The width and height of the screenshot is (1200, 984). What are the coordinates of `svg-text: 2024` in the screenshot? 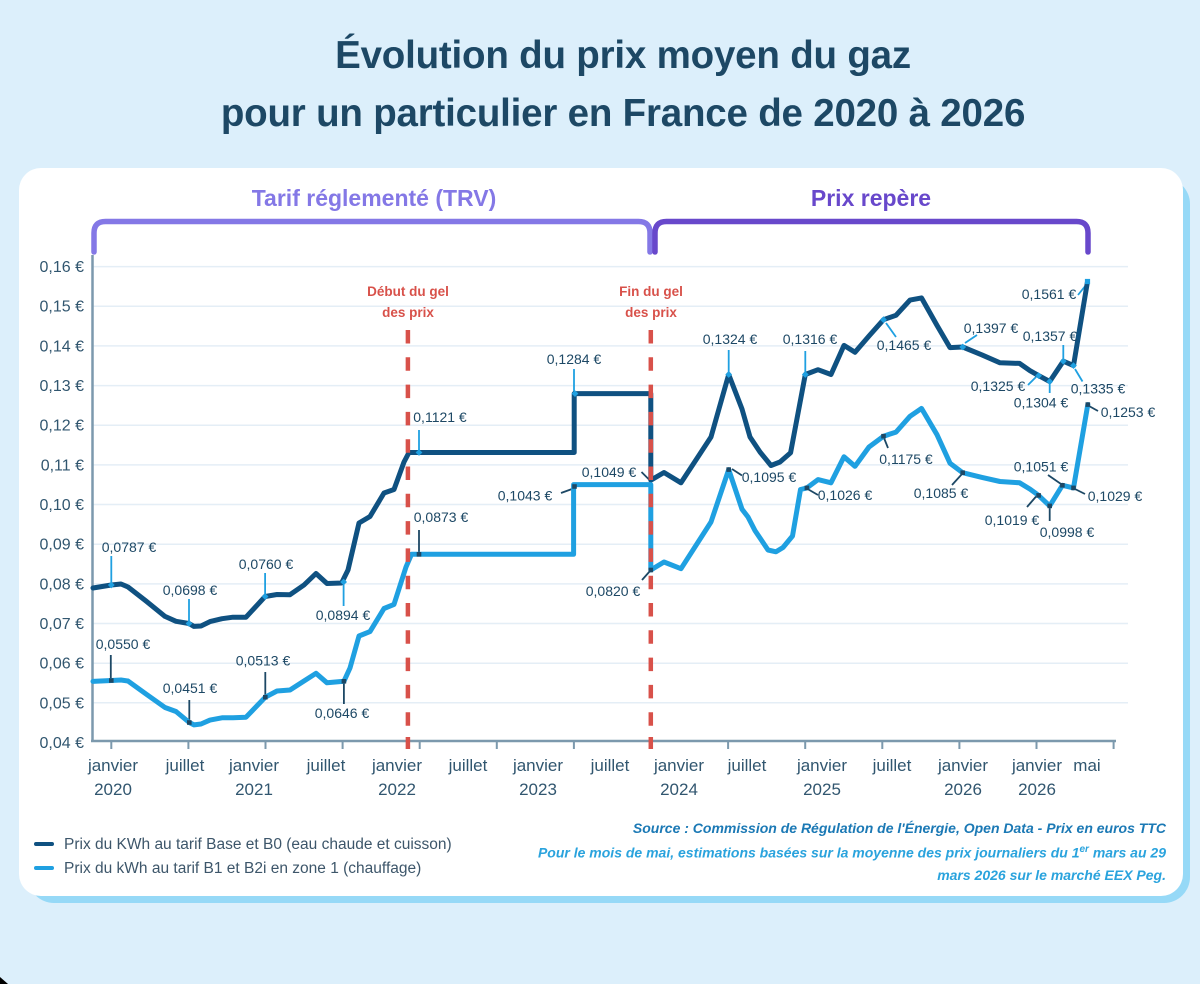 It's located at (679, 789).